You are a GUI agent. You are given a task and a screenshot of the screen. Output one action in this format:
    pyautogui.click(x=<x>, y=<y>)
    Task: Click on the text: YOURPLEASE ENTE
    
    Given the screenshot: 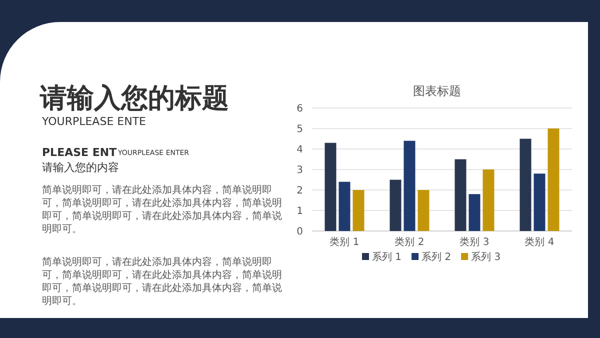 What is the action you would take?
    pyautogui.click(x=94, y=121)
    